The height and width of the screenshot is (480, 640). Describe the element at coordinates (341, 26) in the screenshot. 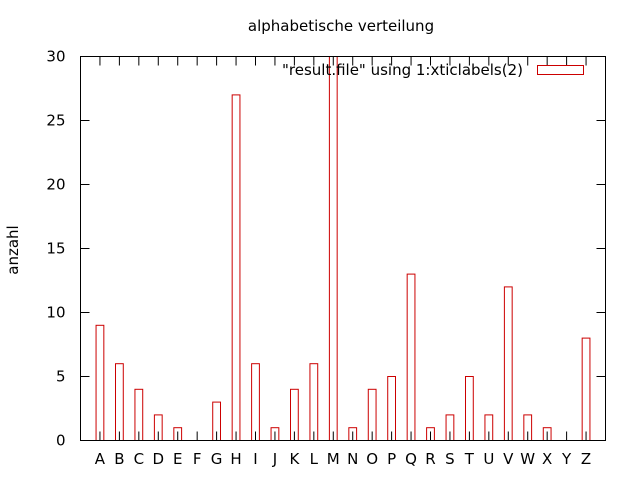

I see `chart-title: alphabetische verteilung` at that location.